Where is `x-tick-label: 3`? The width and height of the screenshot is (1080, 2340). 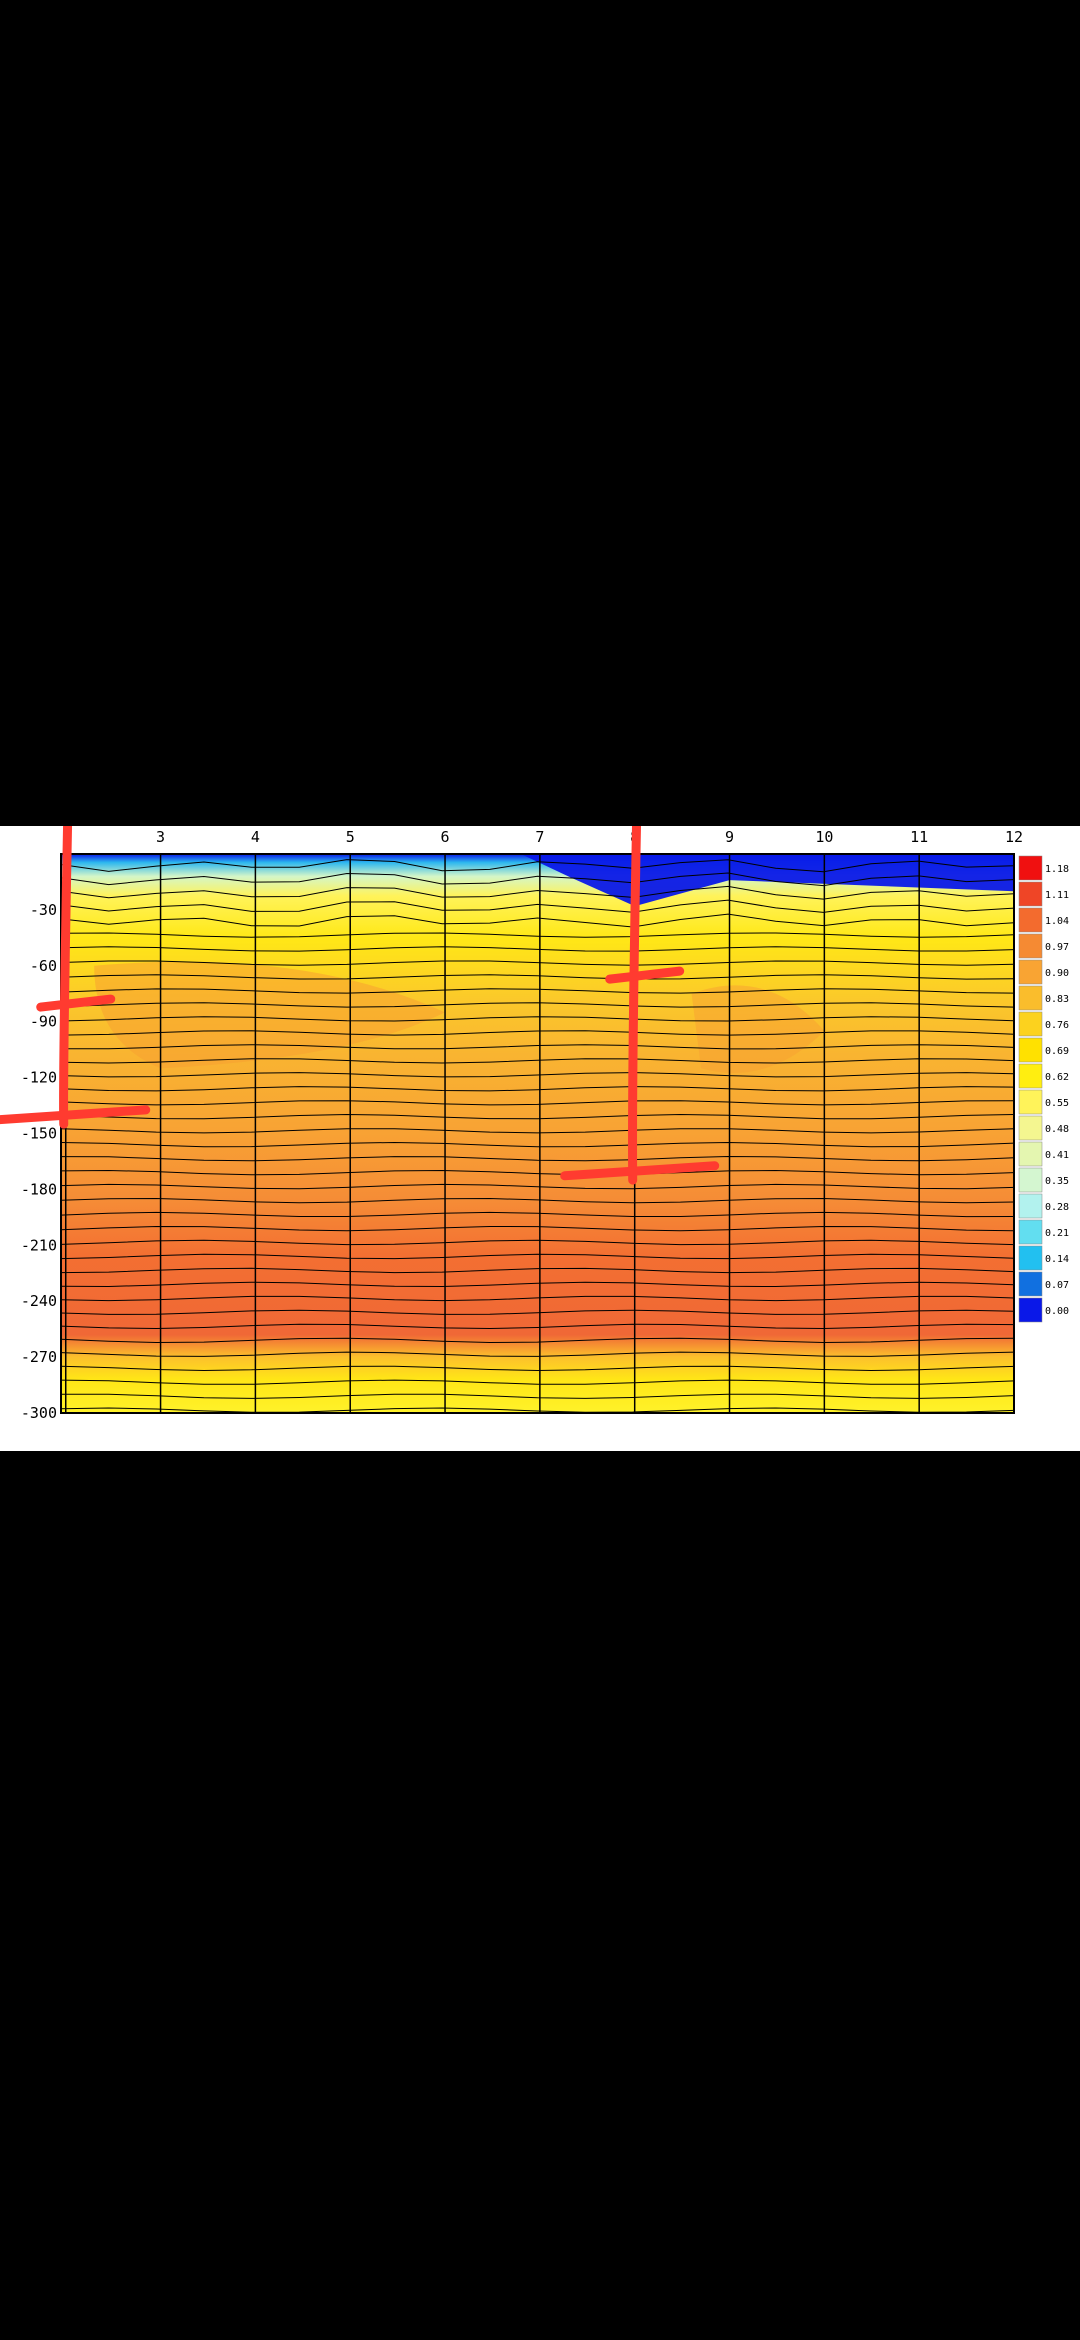
x-tick-label: 3 is located at coordinates (160, 837).